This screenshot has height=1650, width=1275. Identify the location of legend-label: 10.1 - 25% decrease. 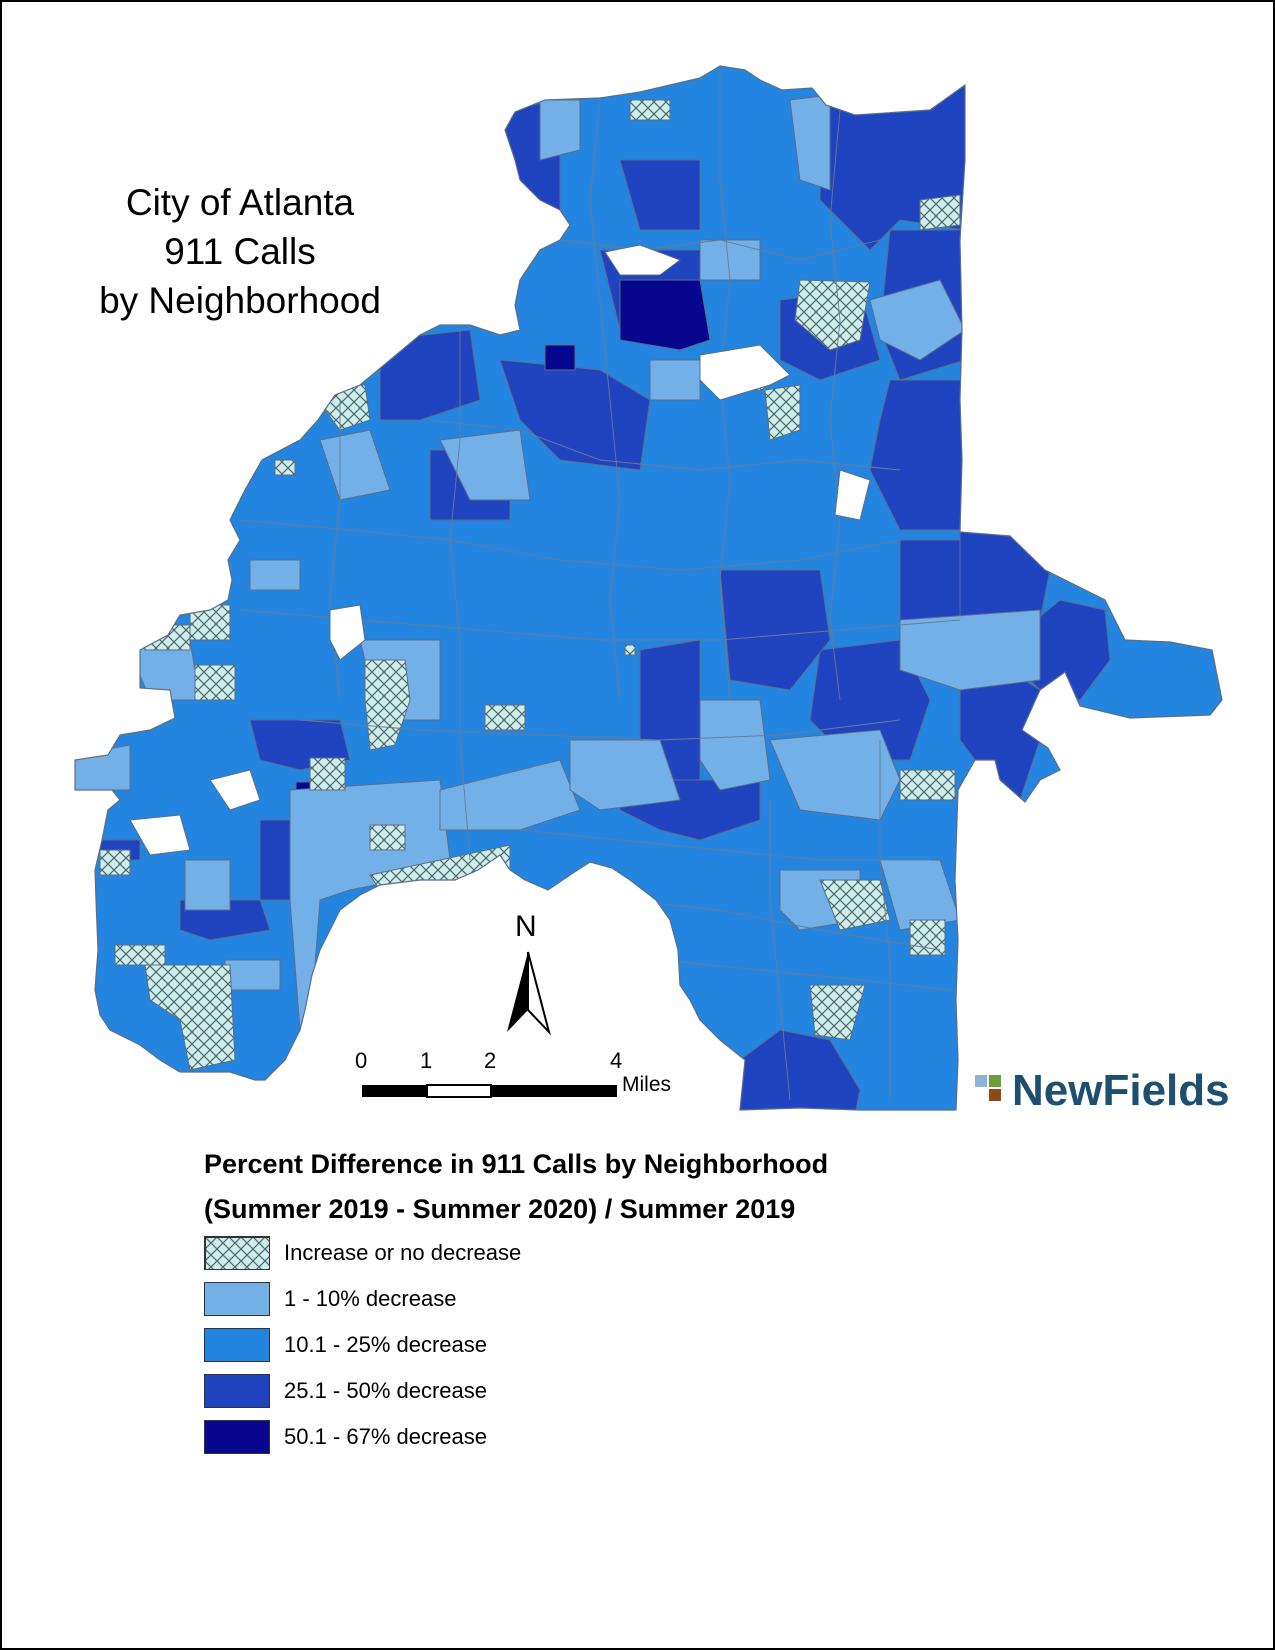
(386, 1344).